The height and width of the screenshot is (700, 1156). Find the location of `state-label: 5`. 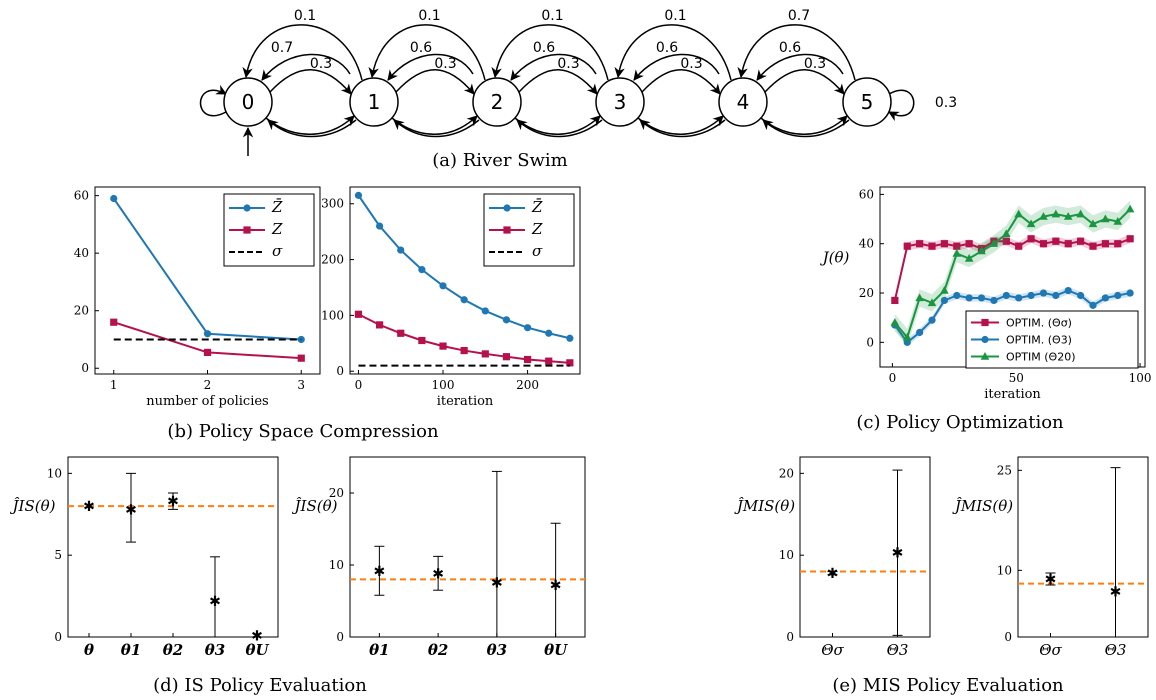

state-label: 5 is located at coordinates (867, 102).